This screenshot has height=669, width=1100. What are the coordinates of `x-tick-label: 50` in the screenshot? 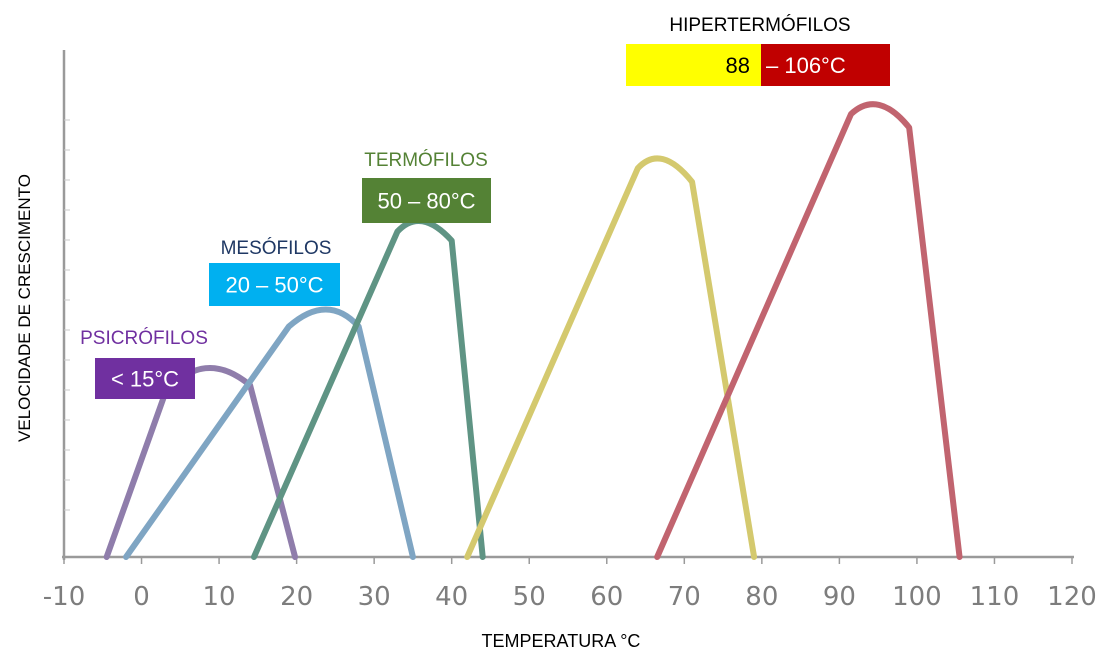 It's located at (529, 597).